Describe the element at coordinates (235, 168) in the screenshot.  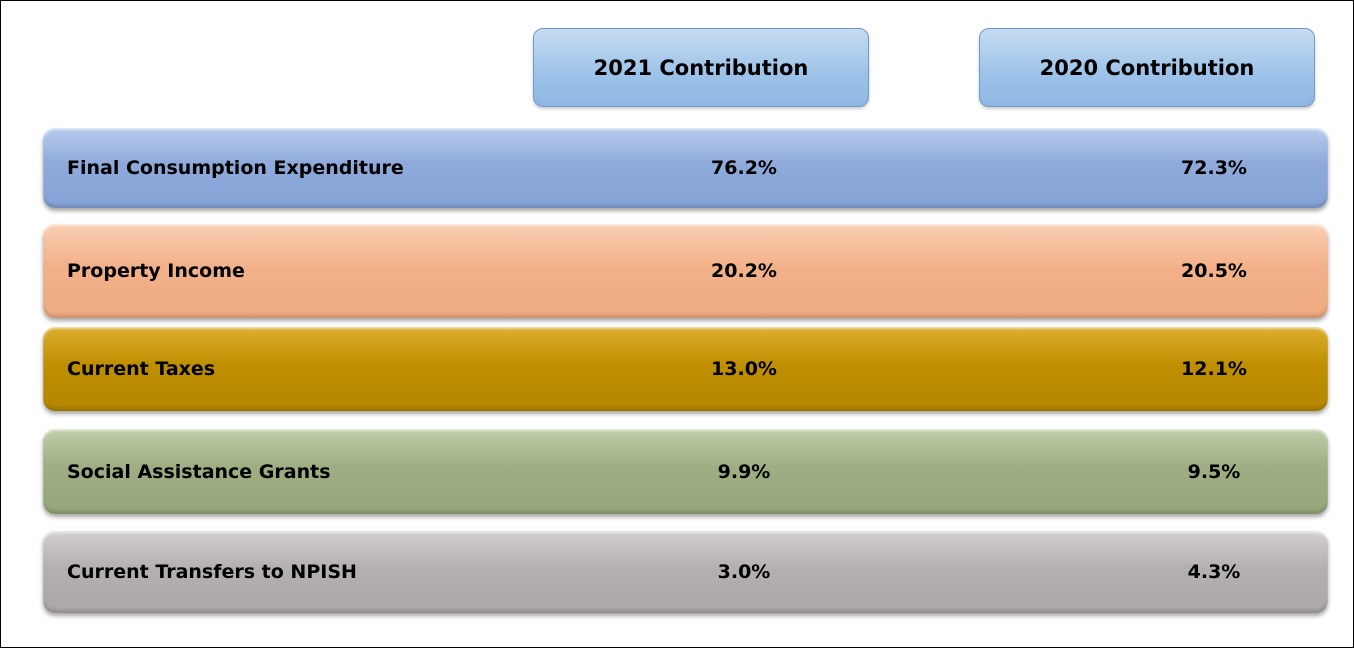
I see `row-label: Final Consumption Expenditure` at that location.